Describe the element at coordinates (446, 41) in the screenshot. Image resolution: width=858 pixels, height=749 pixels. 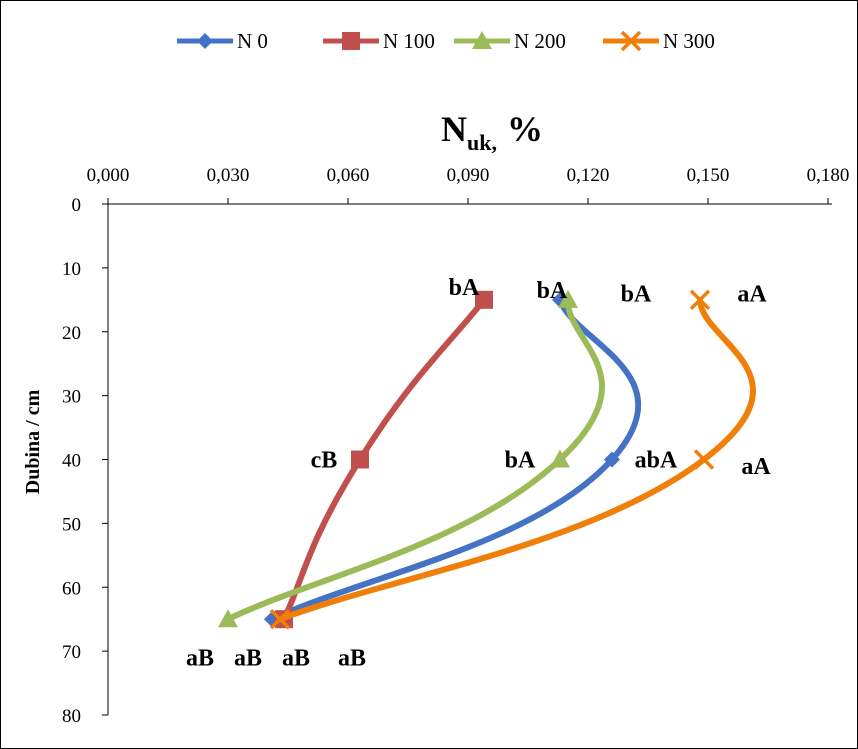
I see `legend: N 0 N 100 N 200 N 300` at that location.